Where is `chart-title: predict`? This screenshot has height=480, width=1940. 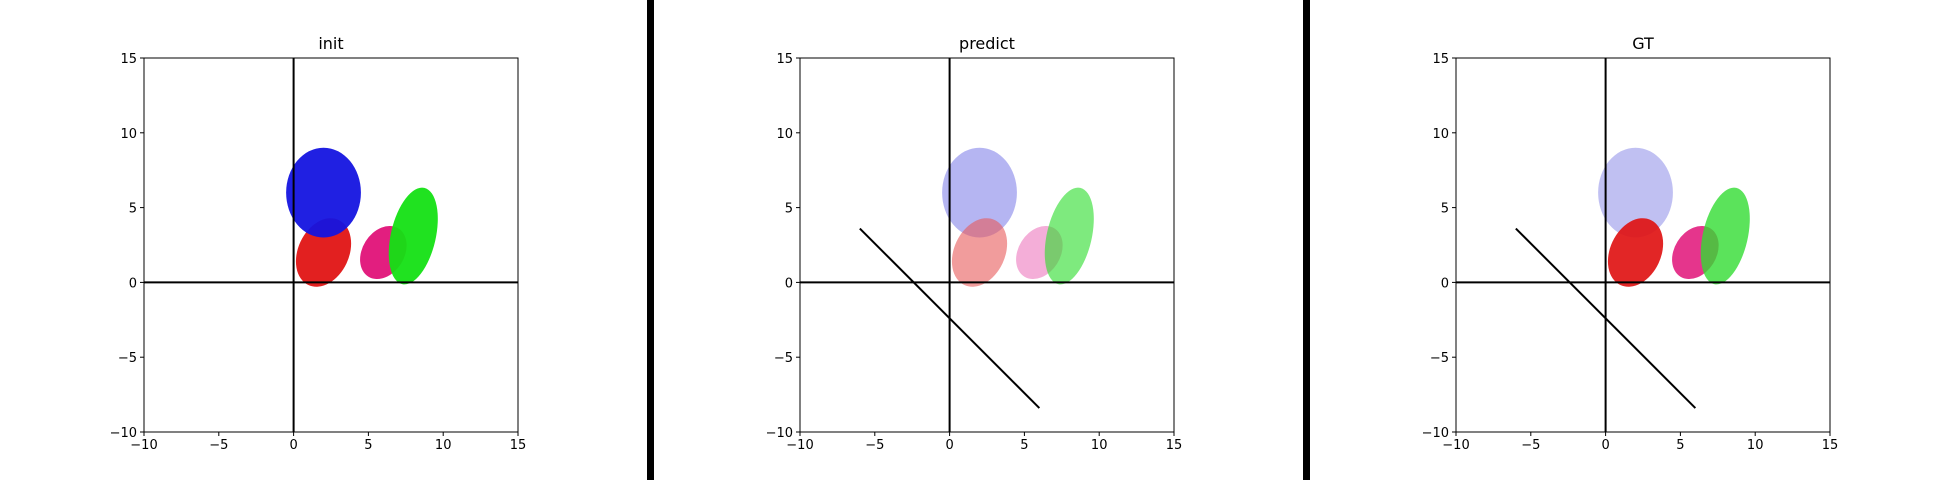
chart-title: predict is located at coordinates (987, 43).